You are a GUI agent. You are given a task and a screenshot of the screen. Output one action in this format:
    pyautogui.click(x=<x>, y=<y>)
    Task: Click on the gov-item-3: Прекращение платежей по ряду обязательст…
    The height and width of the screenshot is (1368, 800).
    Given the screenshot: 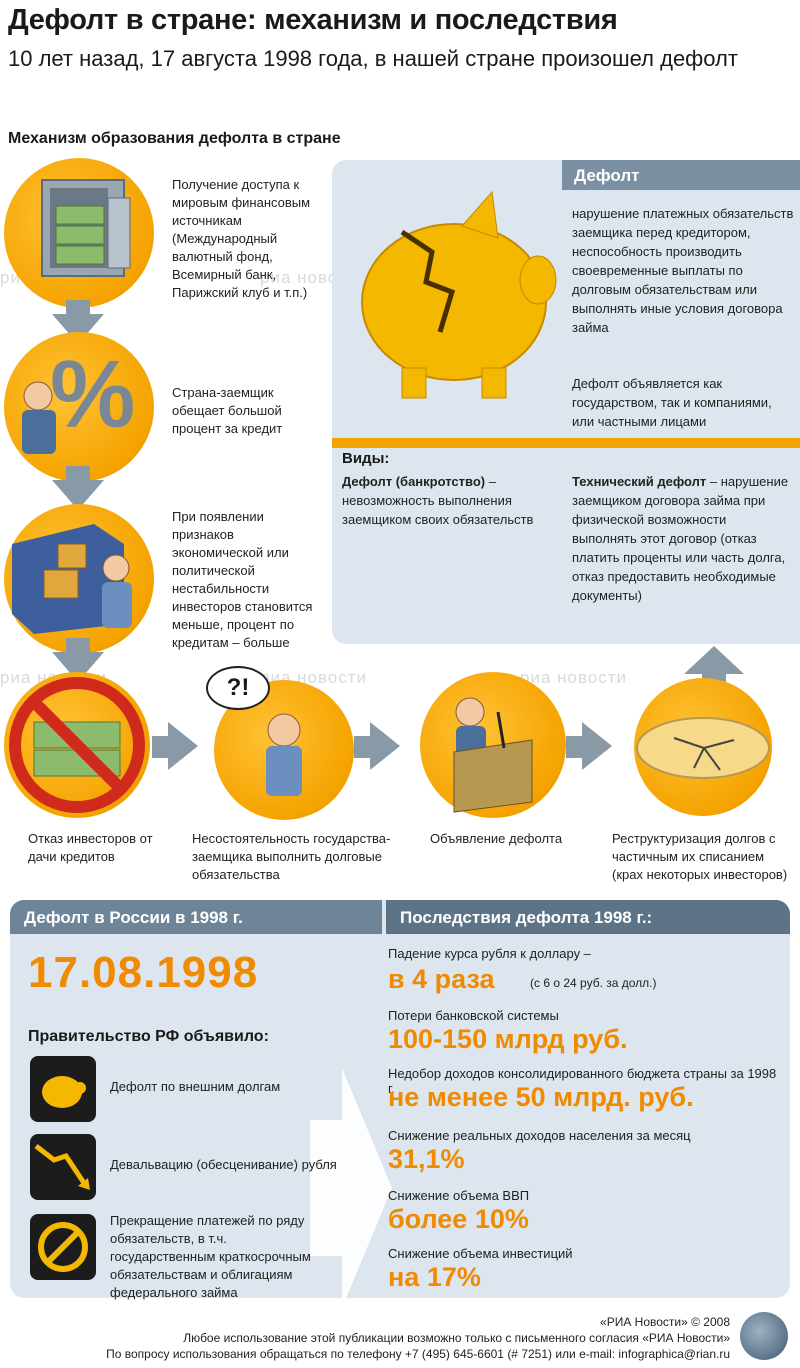 What is the action you would take?
    pyautogui.click(x=210, y=1256)
    